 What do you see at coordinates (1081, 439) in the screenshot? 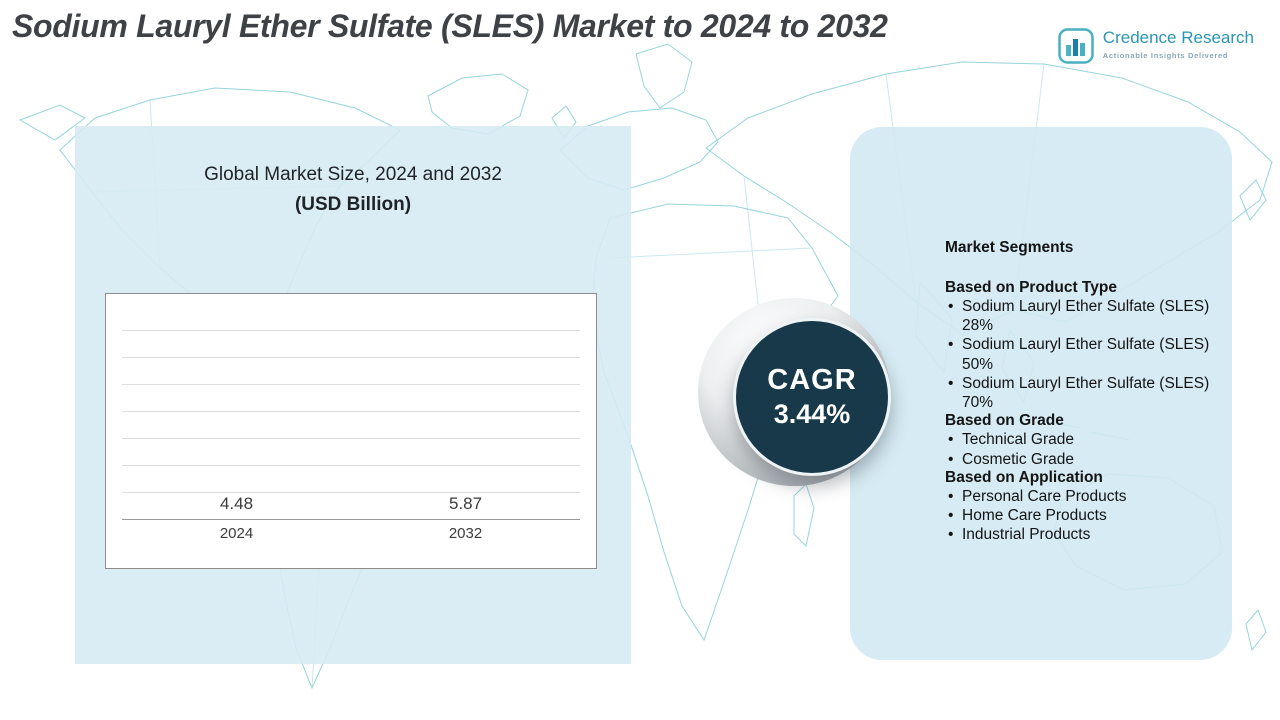
I see `segment-item: Technical Grade` at bounding box center [1081, 439].